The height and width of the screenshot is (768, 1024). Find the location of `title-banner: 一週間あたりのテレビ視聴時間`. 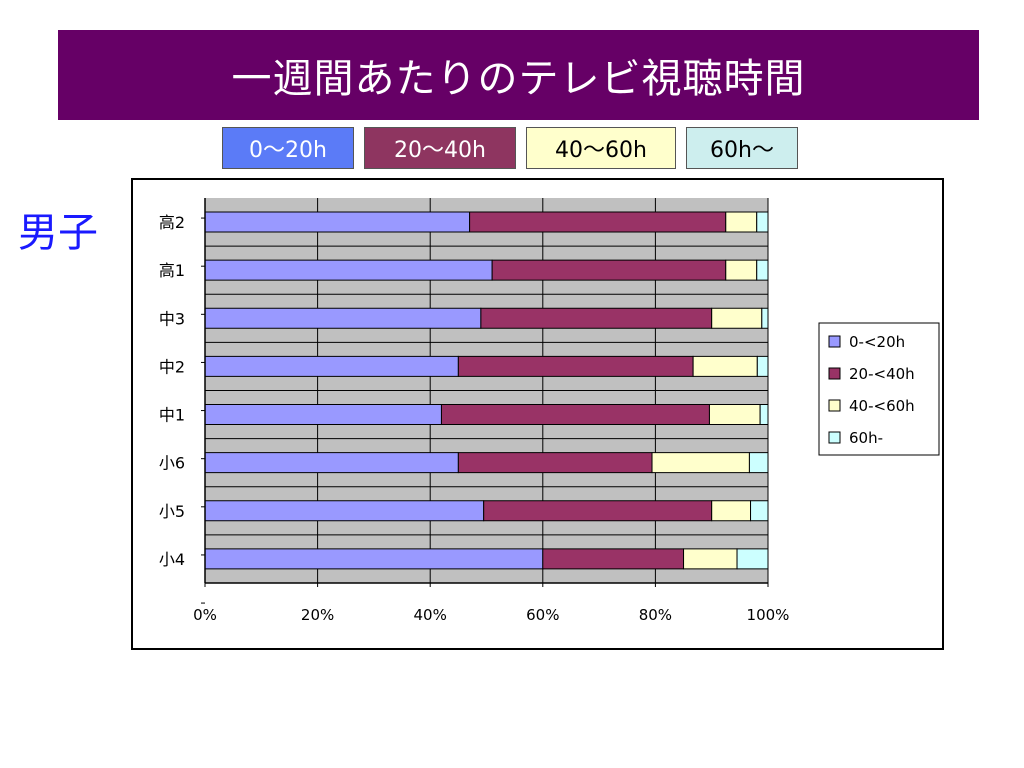

title-banner: 一週間あたりのテレビ視聴時間 is located at coordinates (518, 75).